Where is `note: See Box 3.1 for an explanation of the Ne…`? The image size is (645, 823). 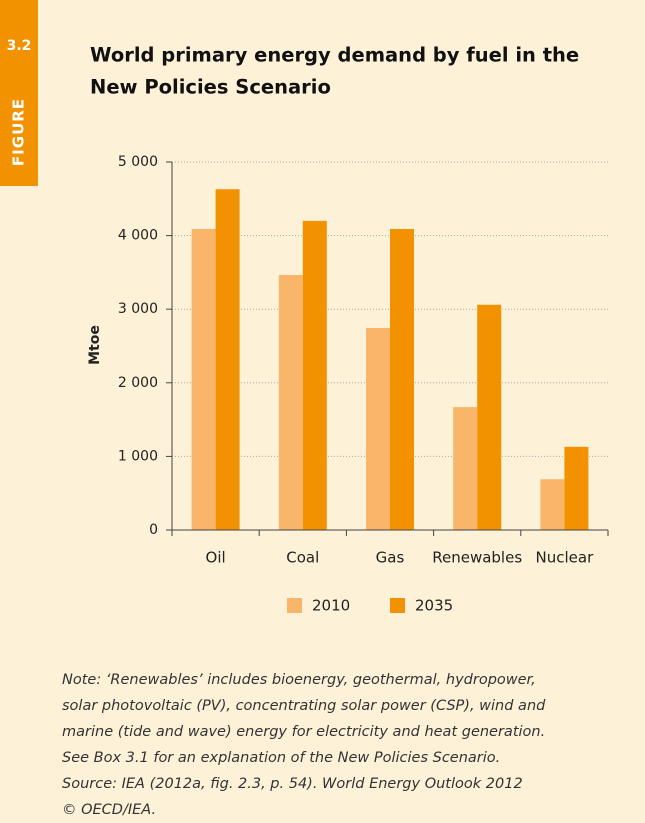 note: See Box 3.1 for an explanation of the Ne… is located at coordinates (281, 758).